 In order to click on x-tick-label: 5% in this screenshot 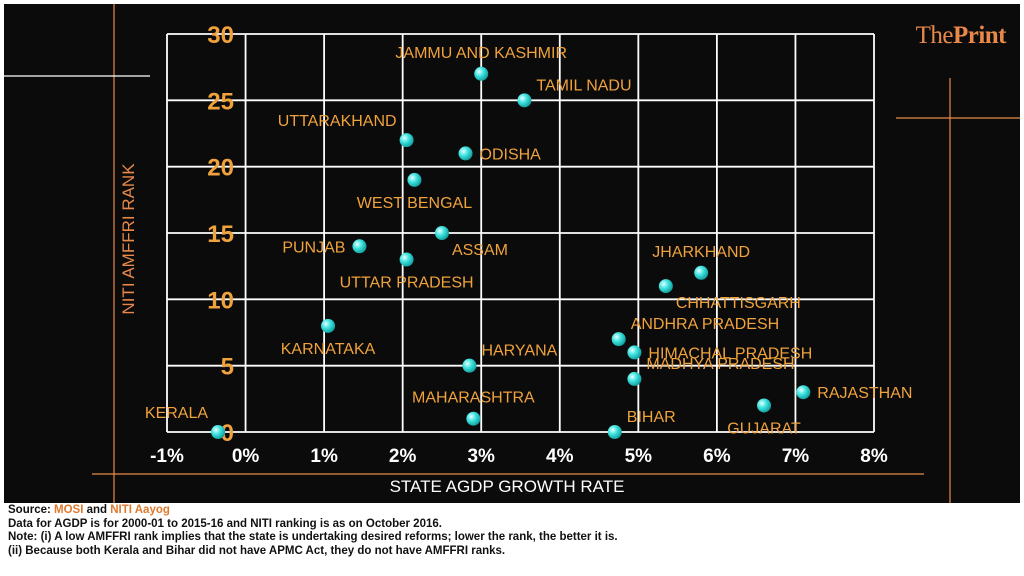, I will do `click(639, 456)`.